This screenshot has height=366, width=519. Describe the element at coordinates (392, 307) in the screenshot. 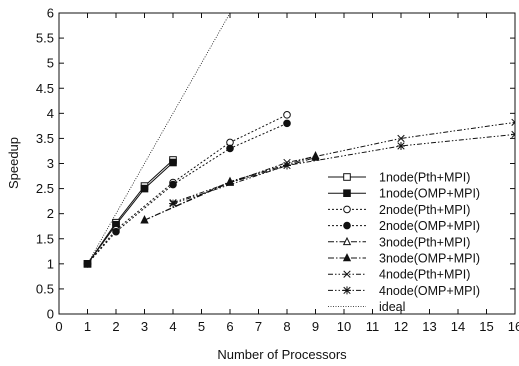

I see `legend-label: ideal` at that location.